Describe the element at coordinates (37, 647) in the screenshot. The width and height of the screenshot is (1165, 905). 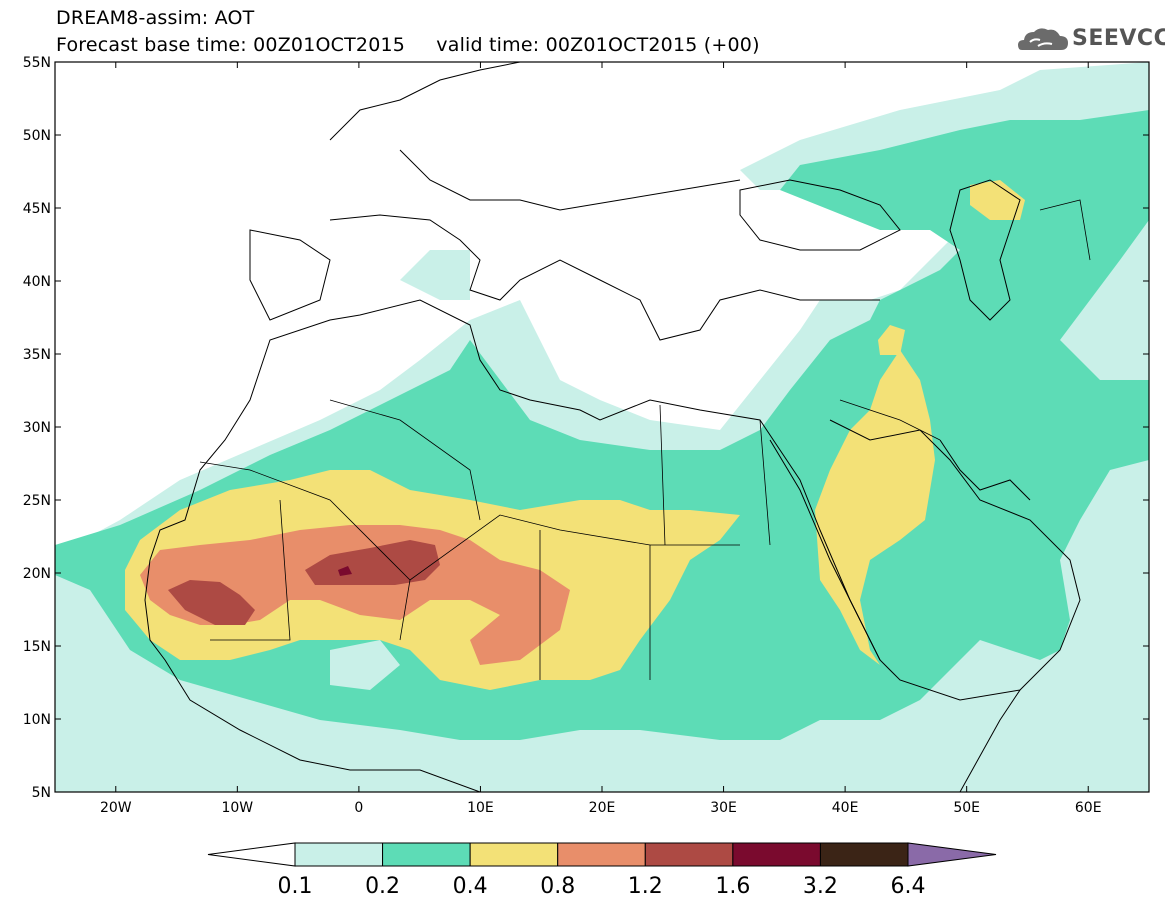
I see `y-tick-label: 15N` at that location.